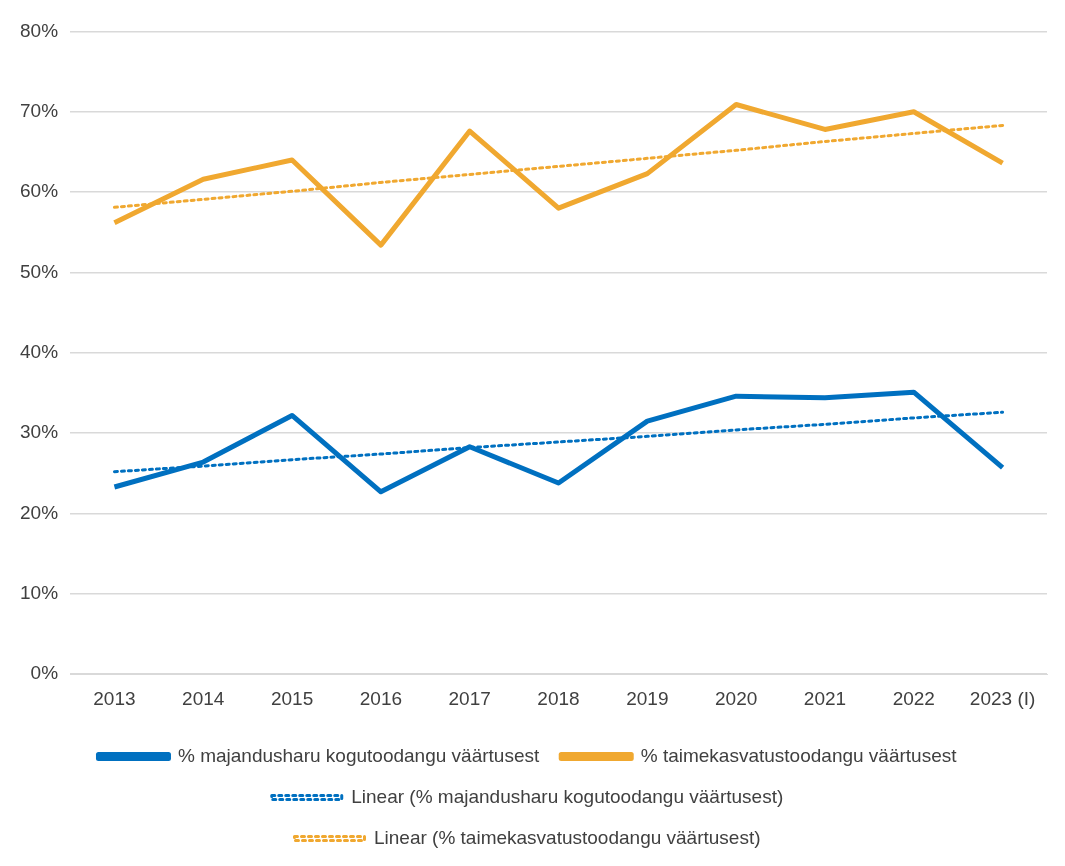 Image resolution: width=1065 pixels, height=866 pixels. Describe the element at coordinates (39, 30) in the screenshot. I see `y-tick-label: 80%` at that location.